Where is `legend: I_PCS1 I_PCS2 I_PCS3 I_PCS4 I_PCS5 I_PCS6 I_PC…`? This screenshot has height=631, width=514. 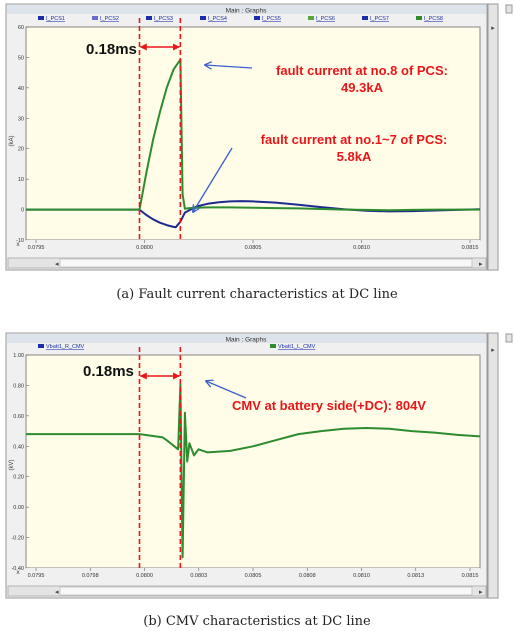
legend: I_PCS1 I_PCS2 I_PCS3 I_PCS4 I_PCS5 I_PCS6 I_PC… is located at coordinates (240, 19).